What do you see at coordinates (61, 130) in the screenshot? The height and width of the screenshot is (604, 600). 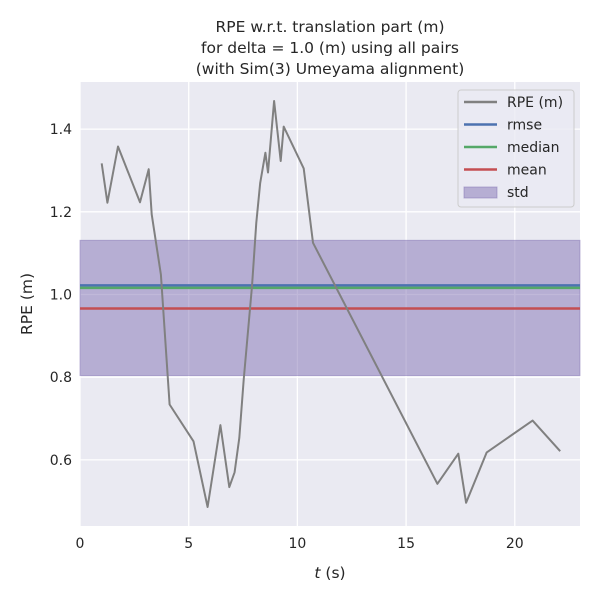 I see `y-tick-label: 1.4` at bounding box center [61, 130].